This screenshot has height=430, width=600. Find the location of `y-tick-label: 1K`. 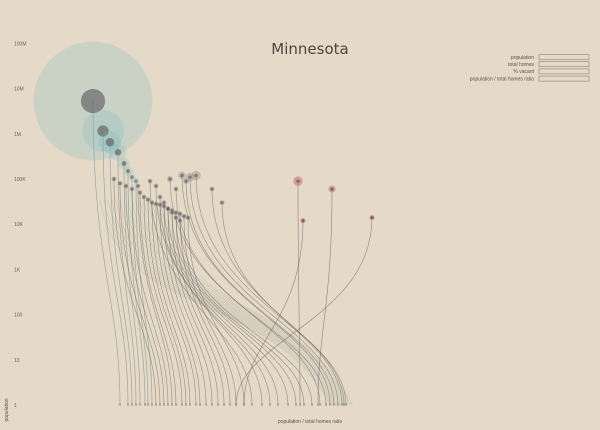

y-tick-label: 1K is located at coordinates (17, 270).